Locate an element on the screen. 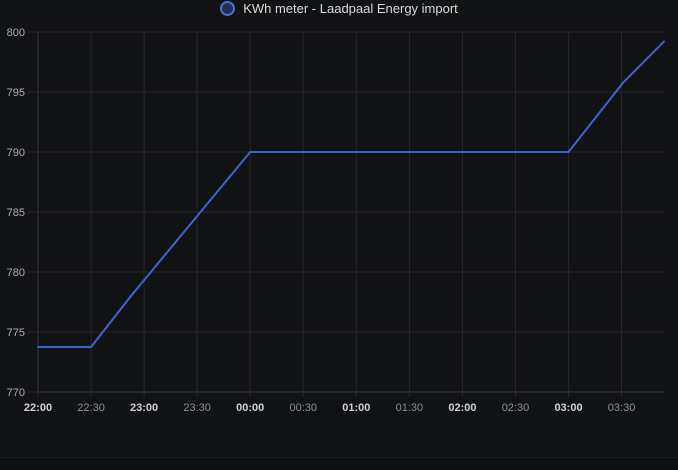 The width and height of the screenshot is (678, 470). series-legend-label: KWh meter - Laadpaal Energy import is located at coordinates (350, 8).